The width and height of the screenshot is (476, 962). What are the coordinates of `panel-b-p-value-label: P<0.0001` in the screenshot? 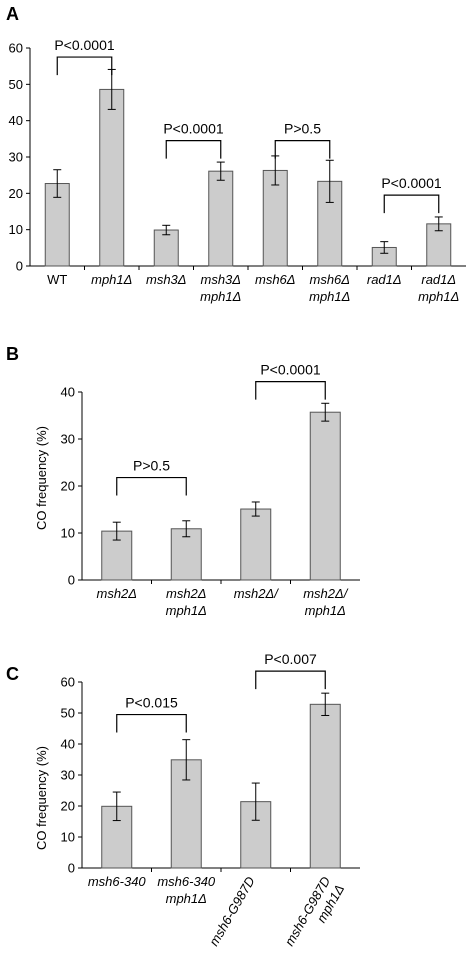 It's located at (290, 370).